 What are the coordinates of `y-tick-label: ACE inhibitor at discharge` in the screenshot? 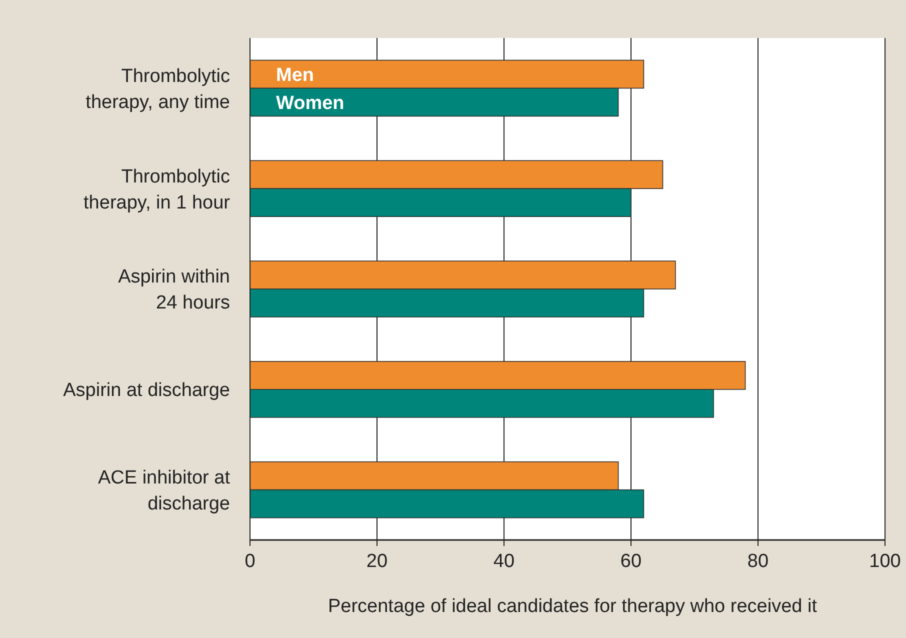 It's located at (164, 490).